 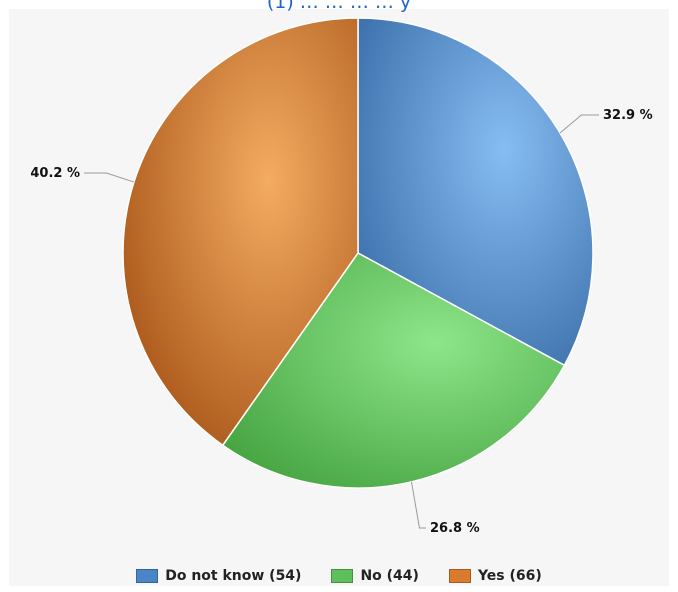 What do you see at coordinates (339, 6) in the screenshot?
I see `chart-title: (1) … … … … y` at bounding box center [339, 6].